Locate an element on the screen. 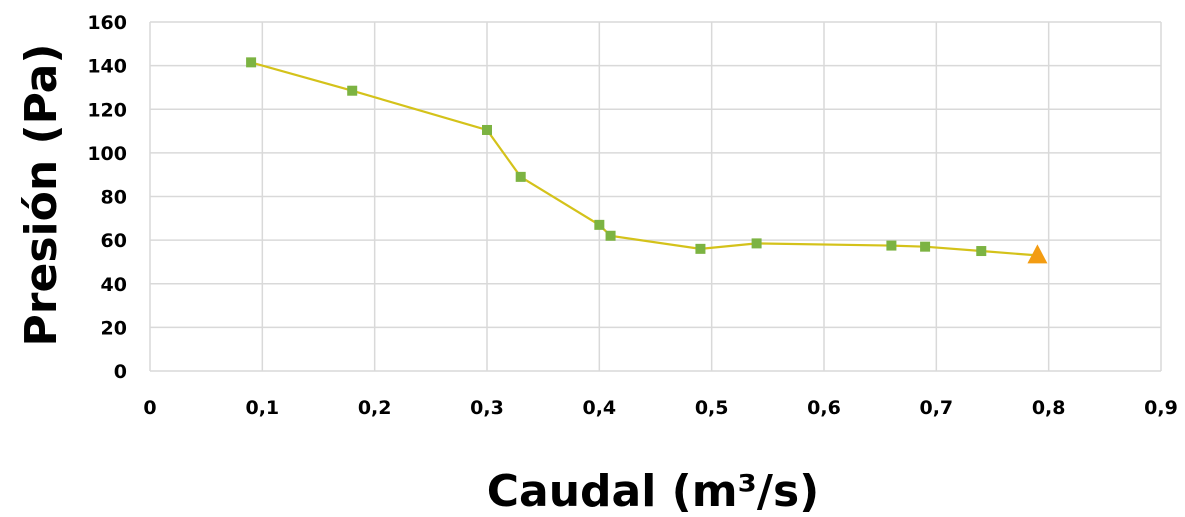  y-axis-tick-labels: 0 20 40 60 80 100 120 140 160 is located at coordinates (107, 197).